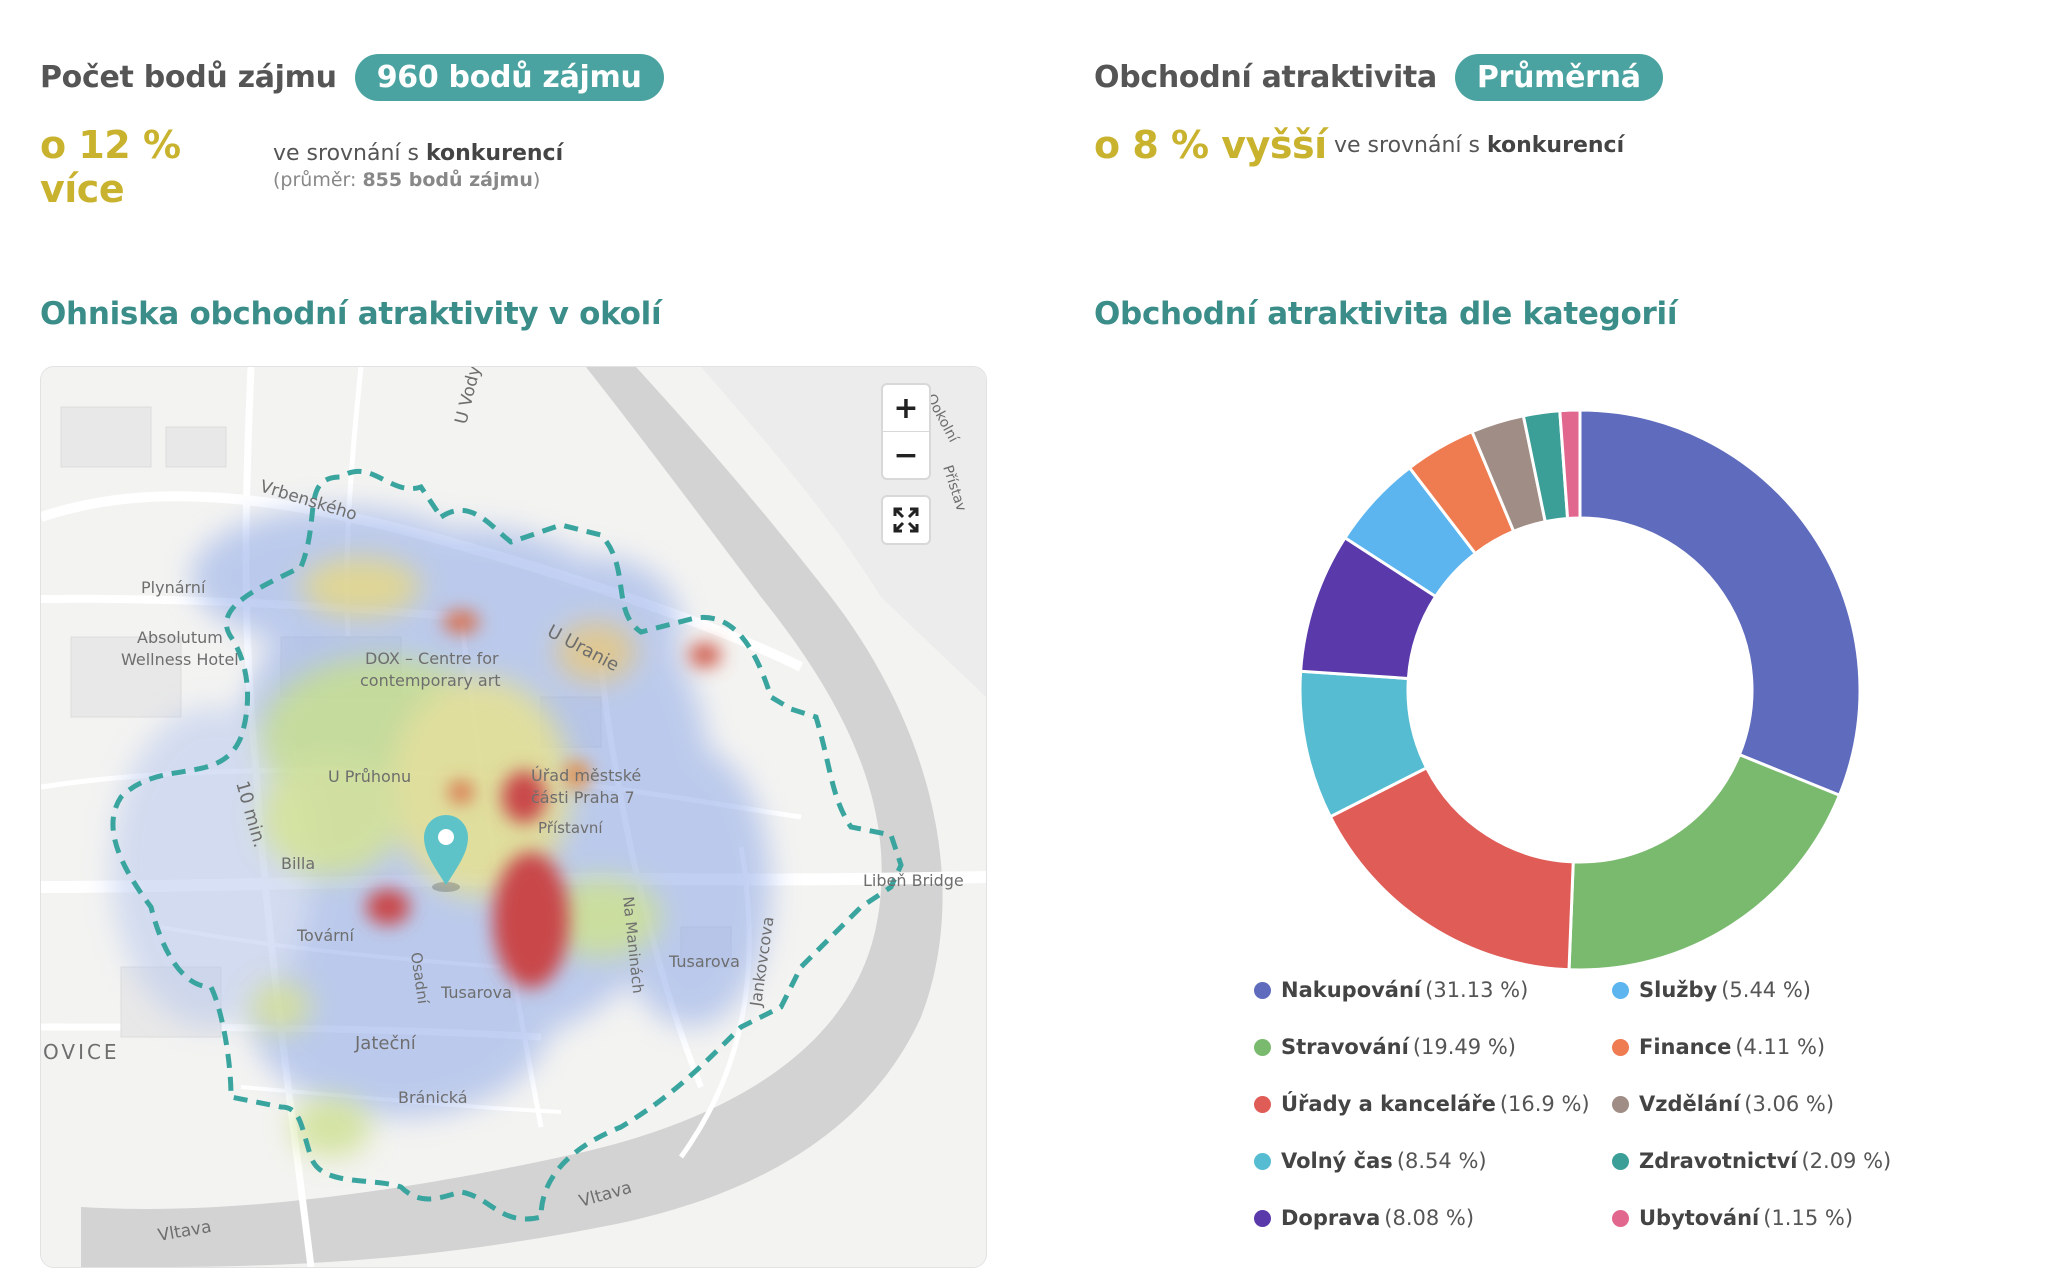 The image size is (2048, 1268). What do you see at coordinates (430, 680) in the screenshot?
I see `map-label-dox2: contemporary art` at bounding box center [430, 680].